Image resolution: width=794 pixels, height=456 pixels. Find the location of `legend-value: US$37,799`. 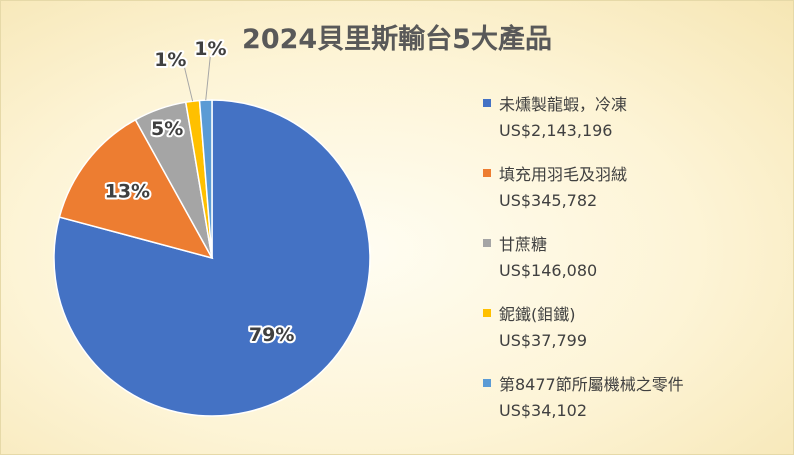

legend-value: US$37,799 is located at coordinates (543, 340).